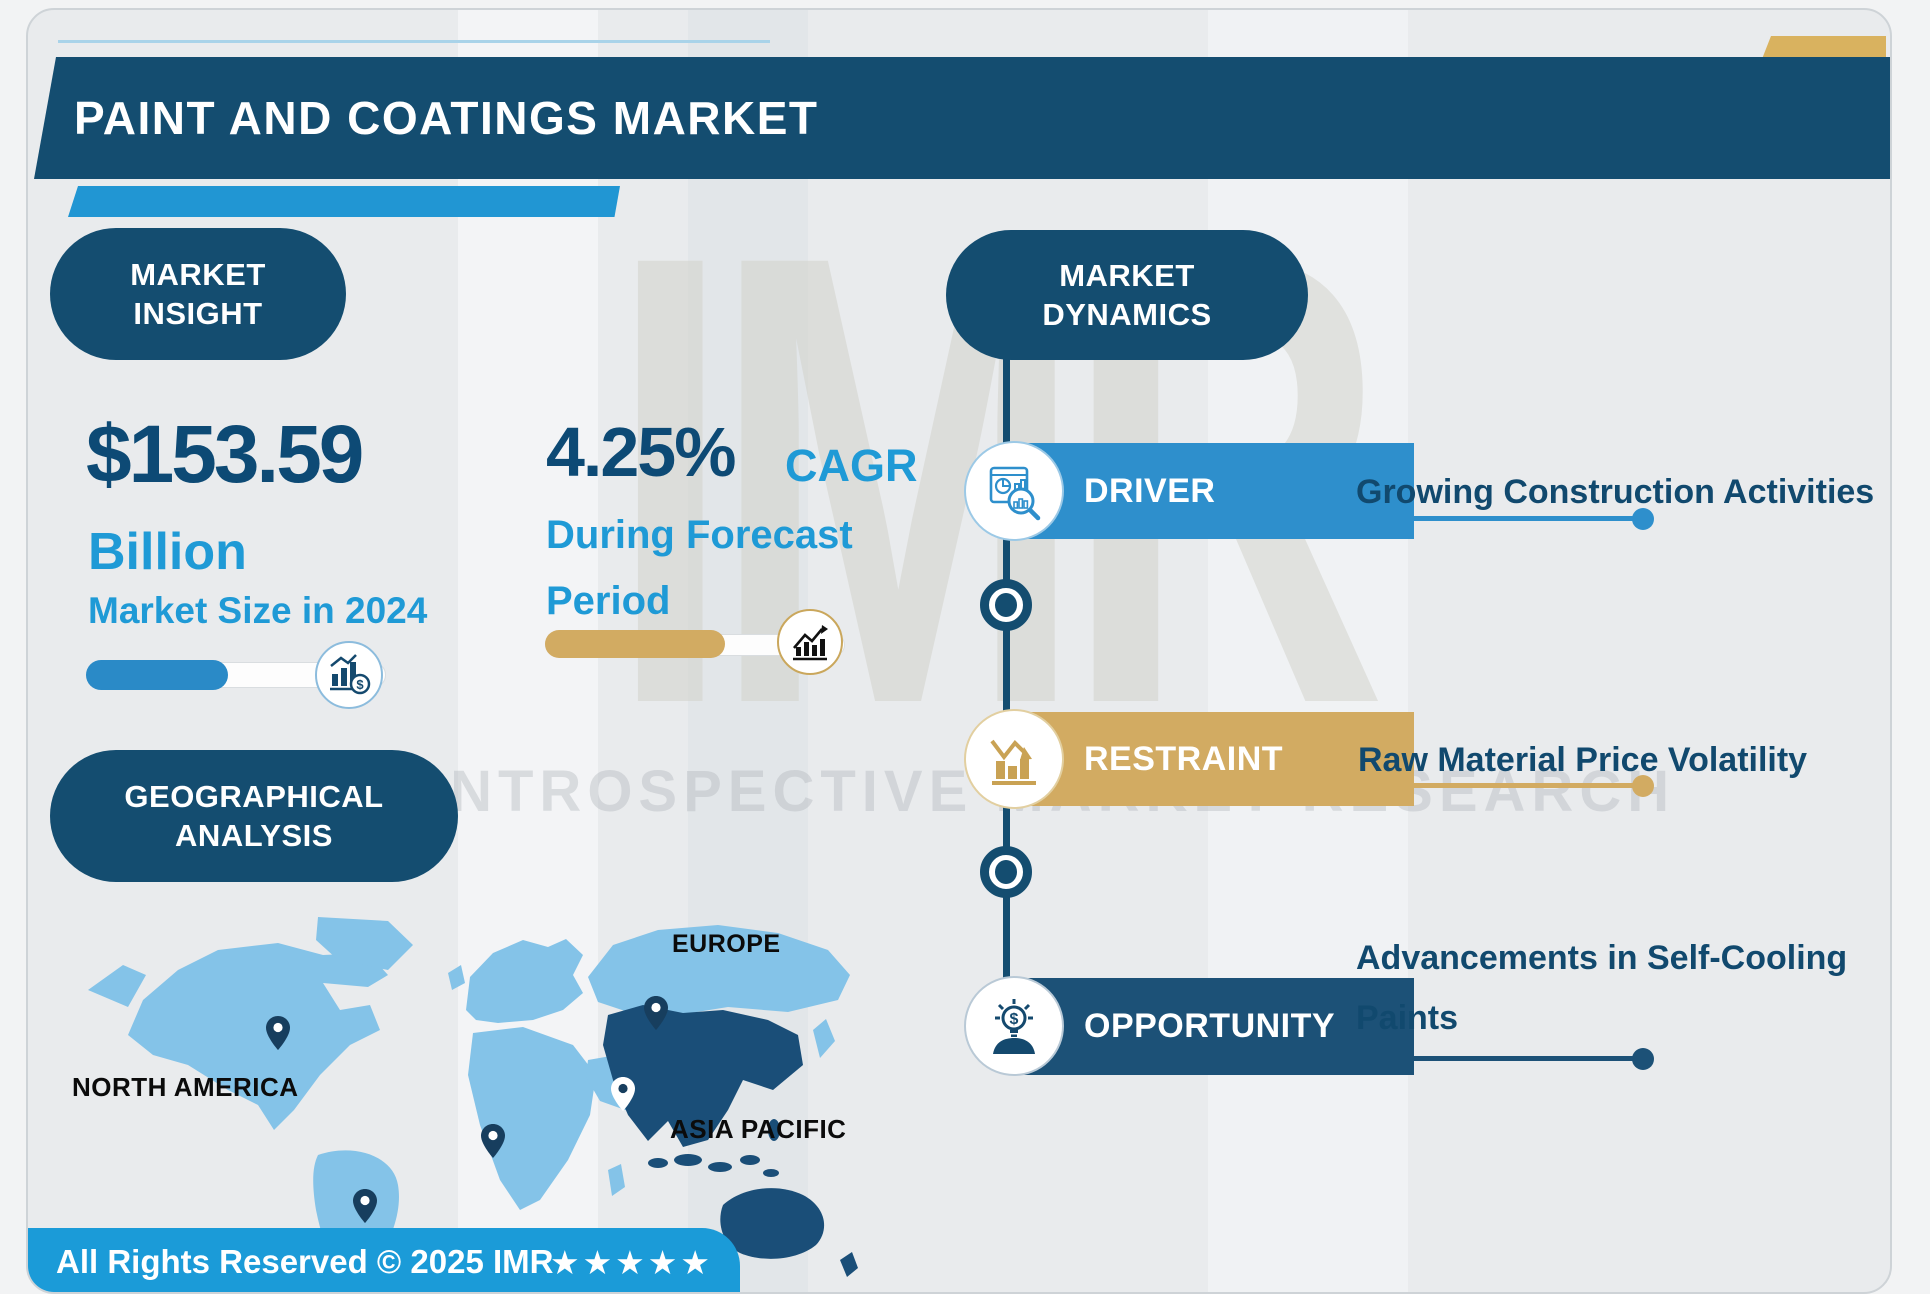  Describe the element at coordinates (1643, 1059) in the screenshot. I see `opportunity-connector-dot` at that location.